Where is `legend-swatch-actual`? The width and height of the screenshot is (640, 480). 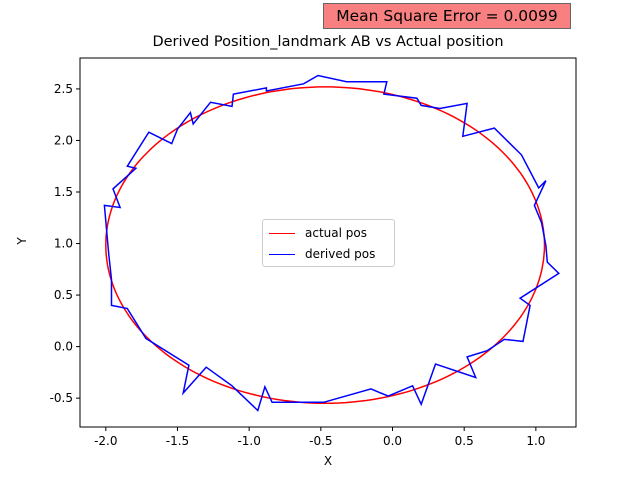
legend-swatch-actual is located at coordinates (282, 233).